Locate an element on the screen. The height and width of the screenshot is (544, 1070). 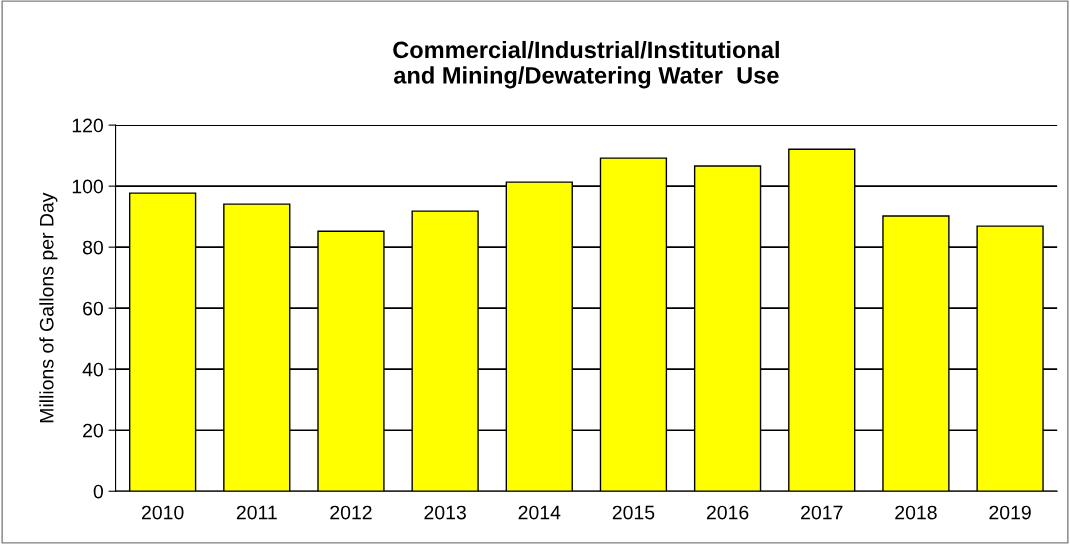
x-tick-label: 2019 is located at coordinates (1010, 512).